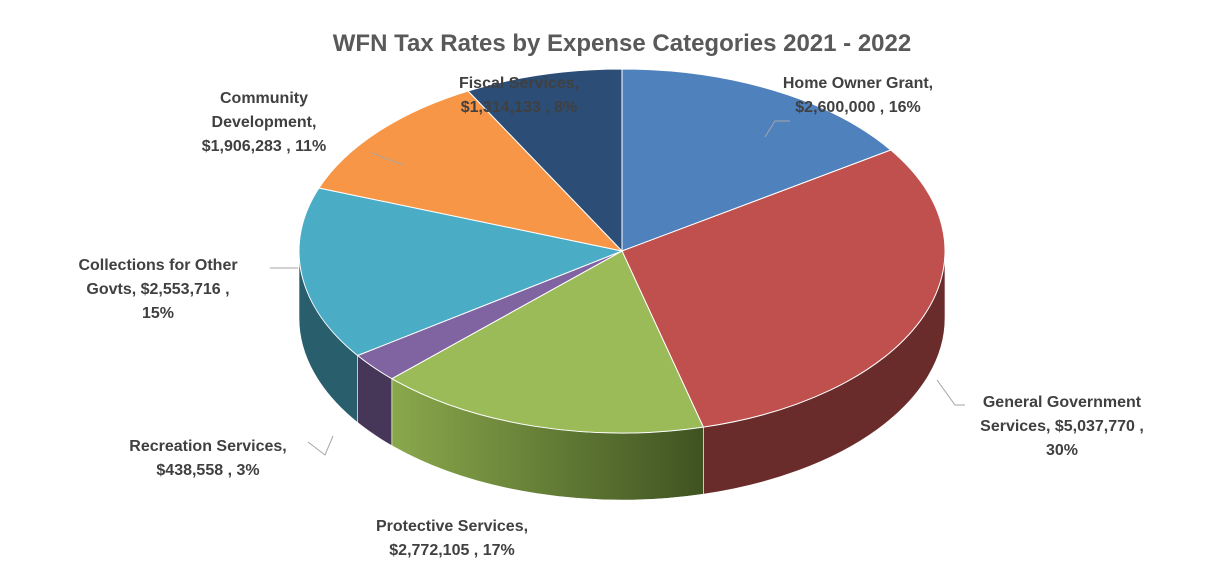  I want to click on slice-collections-for-other-govts, so click(461, 272).